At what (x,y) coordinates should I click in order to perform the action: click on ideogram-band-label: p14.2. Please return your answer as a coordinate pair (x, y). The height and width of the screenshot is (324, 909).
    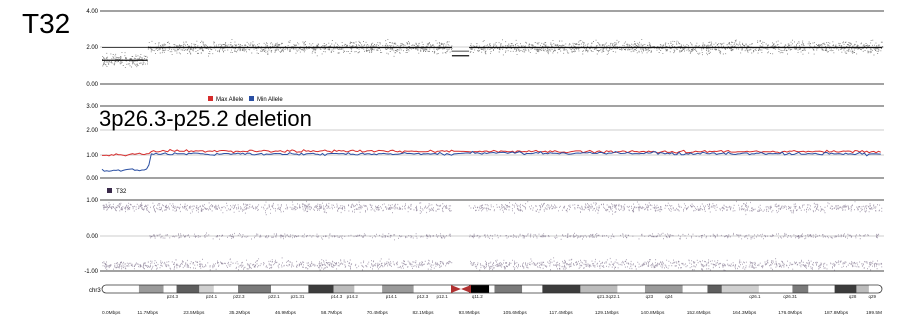
    Looking at the image, I should click on (353, 296).